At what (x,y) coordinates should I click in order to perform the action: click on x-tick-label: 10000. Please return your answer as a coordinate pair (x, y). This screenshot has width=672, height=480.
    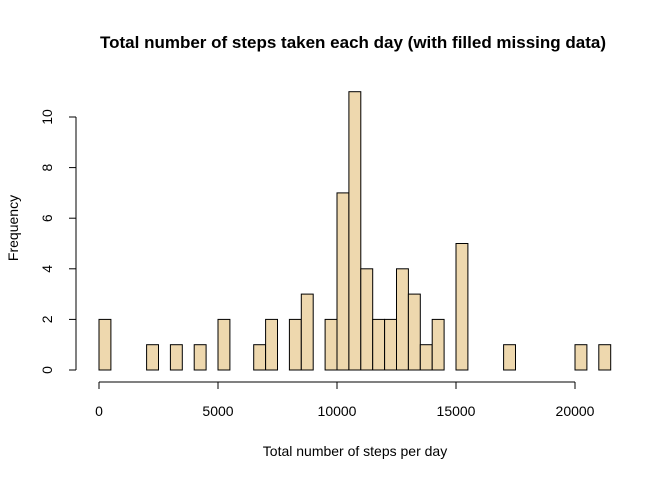
    Looking at the image, I should click on (337, 411).